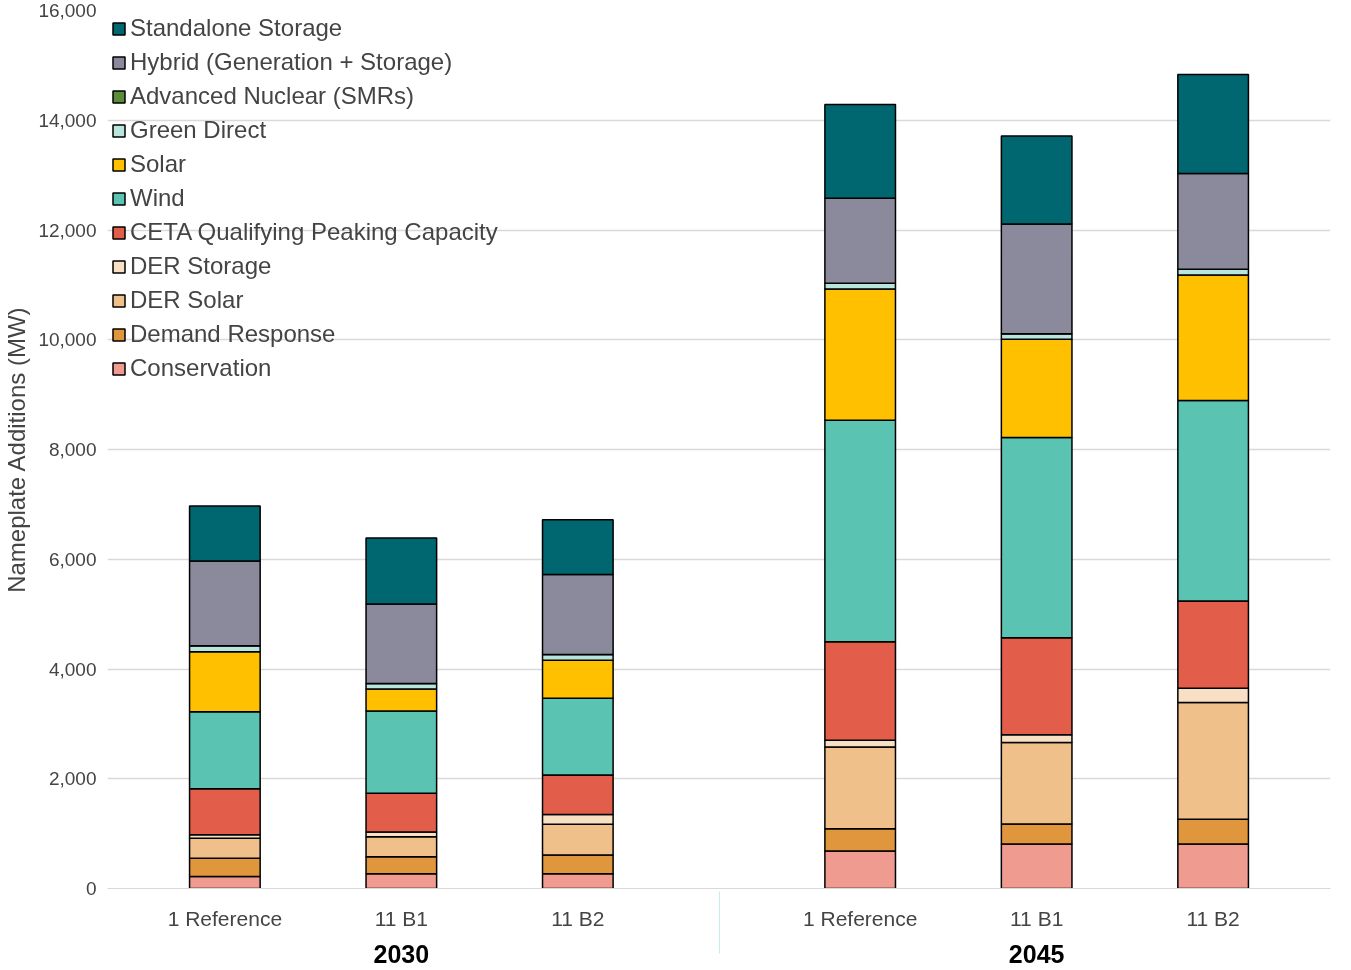  Describe the element at coordinates (17, 450) in the screenshot. I see `y-axis-title: Nameplate Additions (MW)` at that location.